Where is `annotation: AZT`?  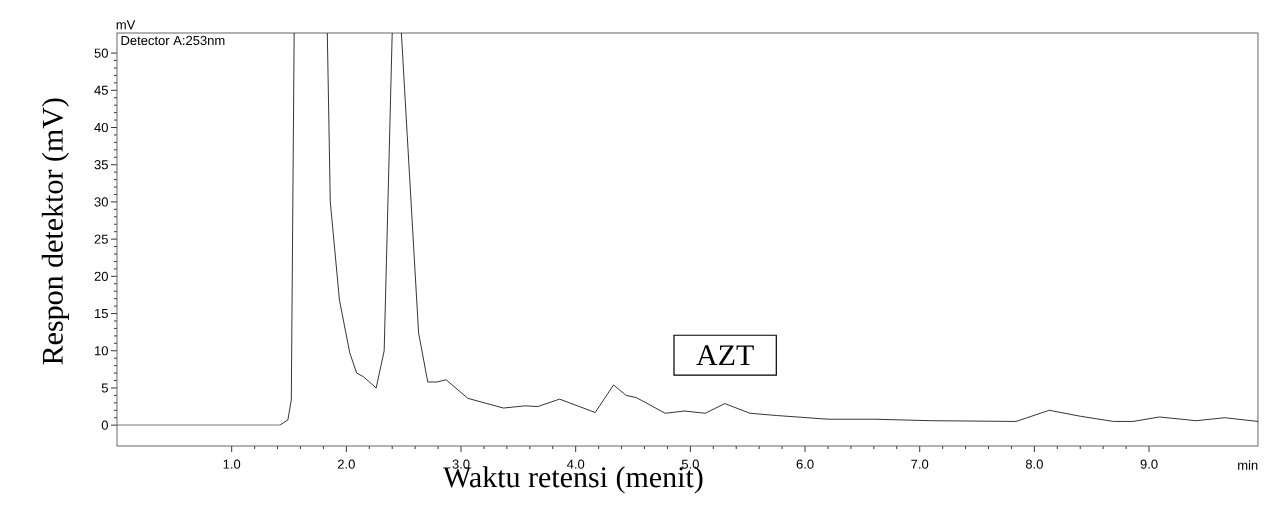
annotation: AZT is located at coordinates (725, 355).